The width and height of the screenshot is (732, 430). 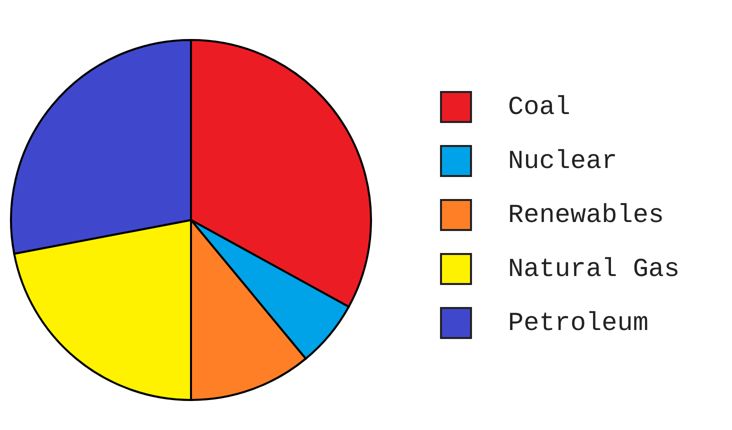 What do you see at coordinates (594, 269) in the screenshot?
I see `legend-label: Natural Gas` at bounding box center [594, 269].